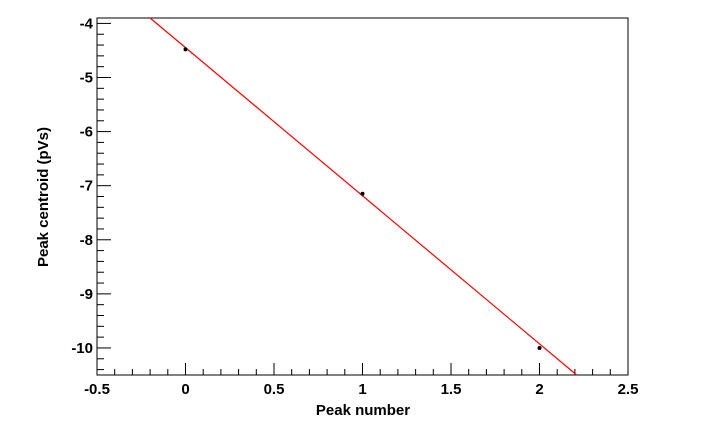 The height and width of the screenshot is (432, 706). I want to click on y-axis-title: Peak centroid (pVs), so click(43, 197).